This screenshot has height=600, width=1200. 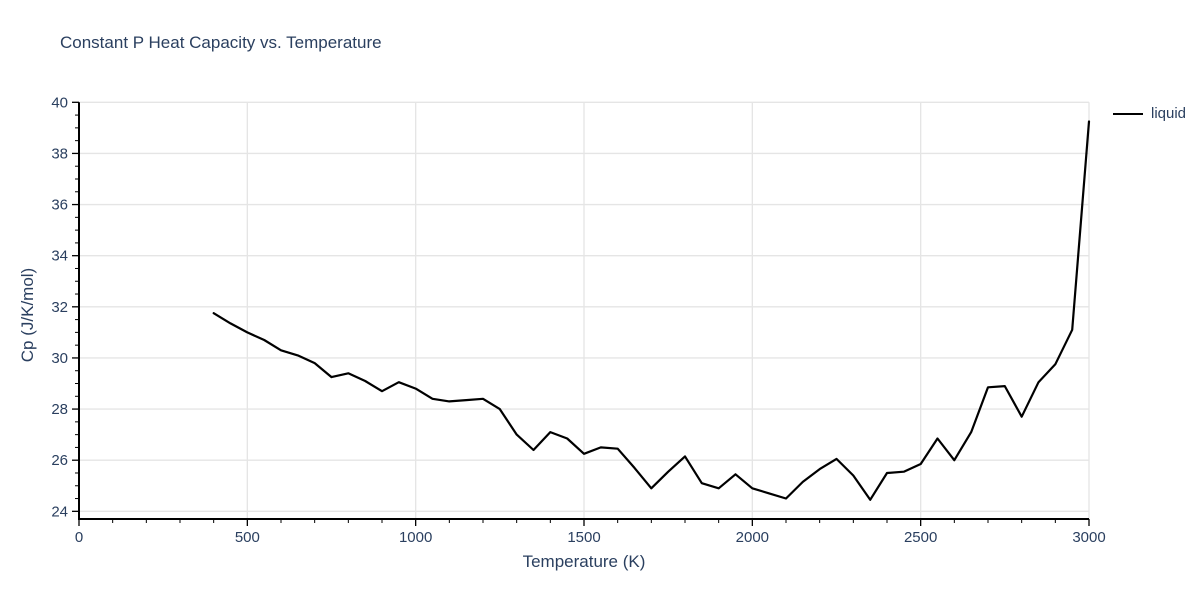 I want to click on x-tick-label: 3000, so click(x=1088, y=537).